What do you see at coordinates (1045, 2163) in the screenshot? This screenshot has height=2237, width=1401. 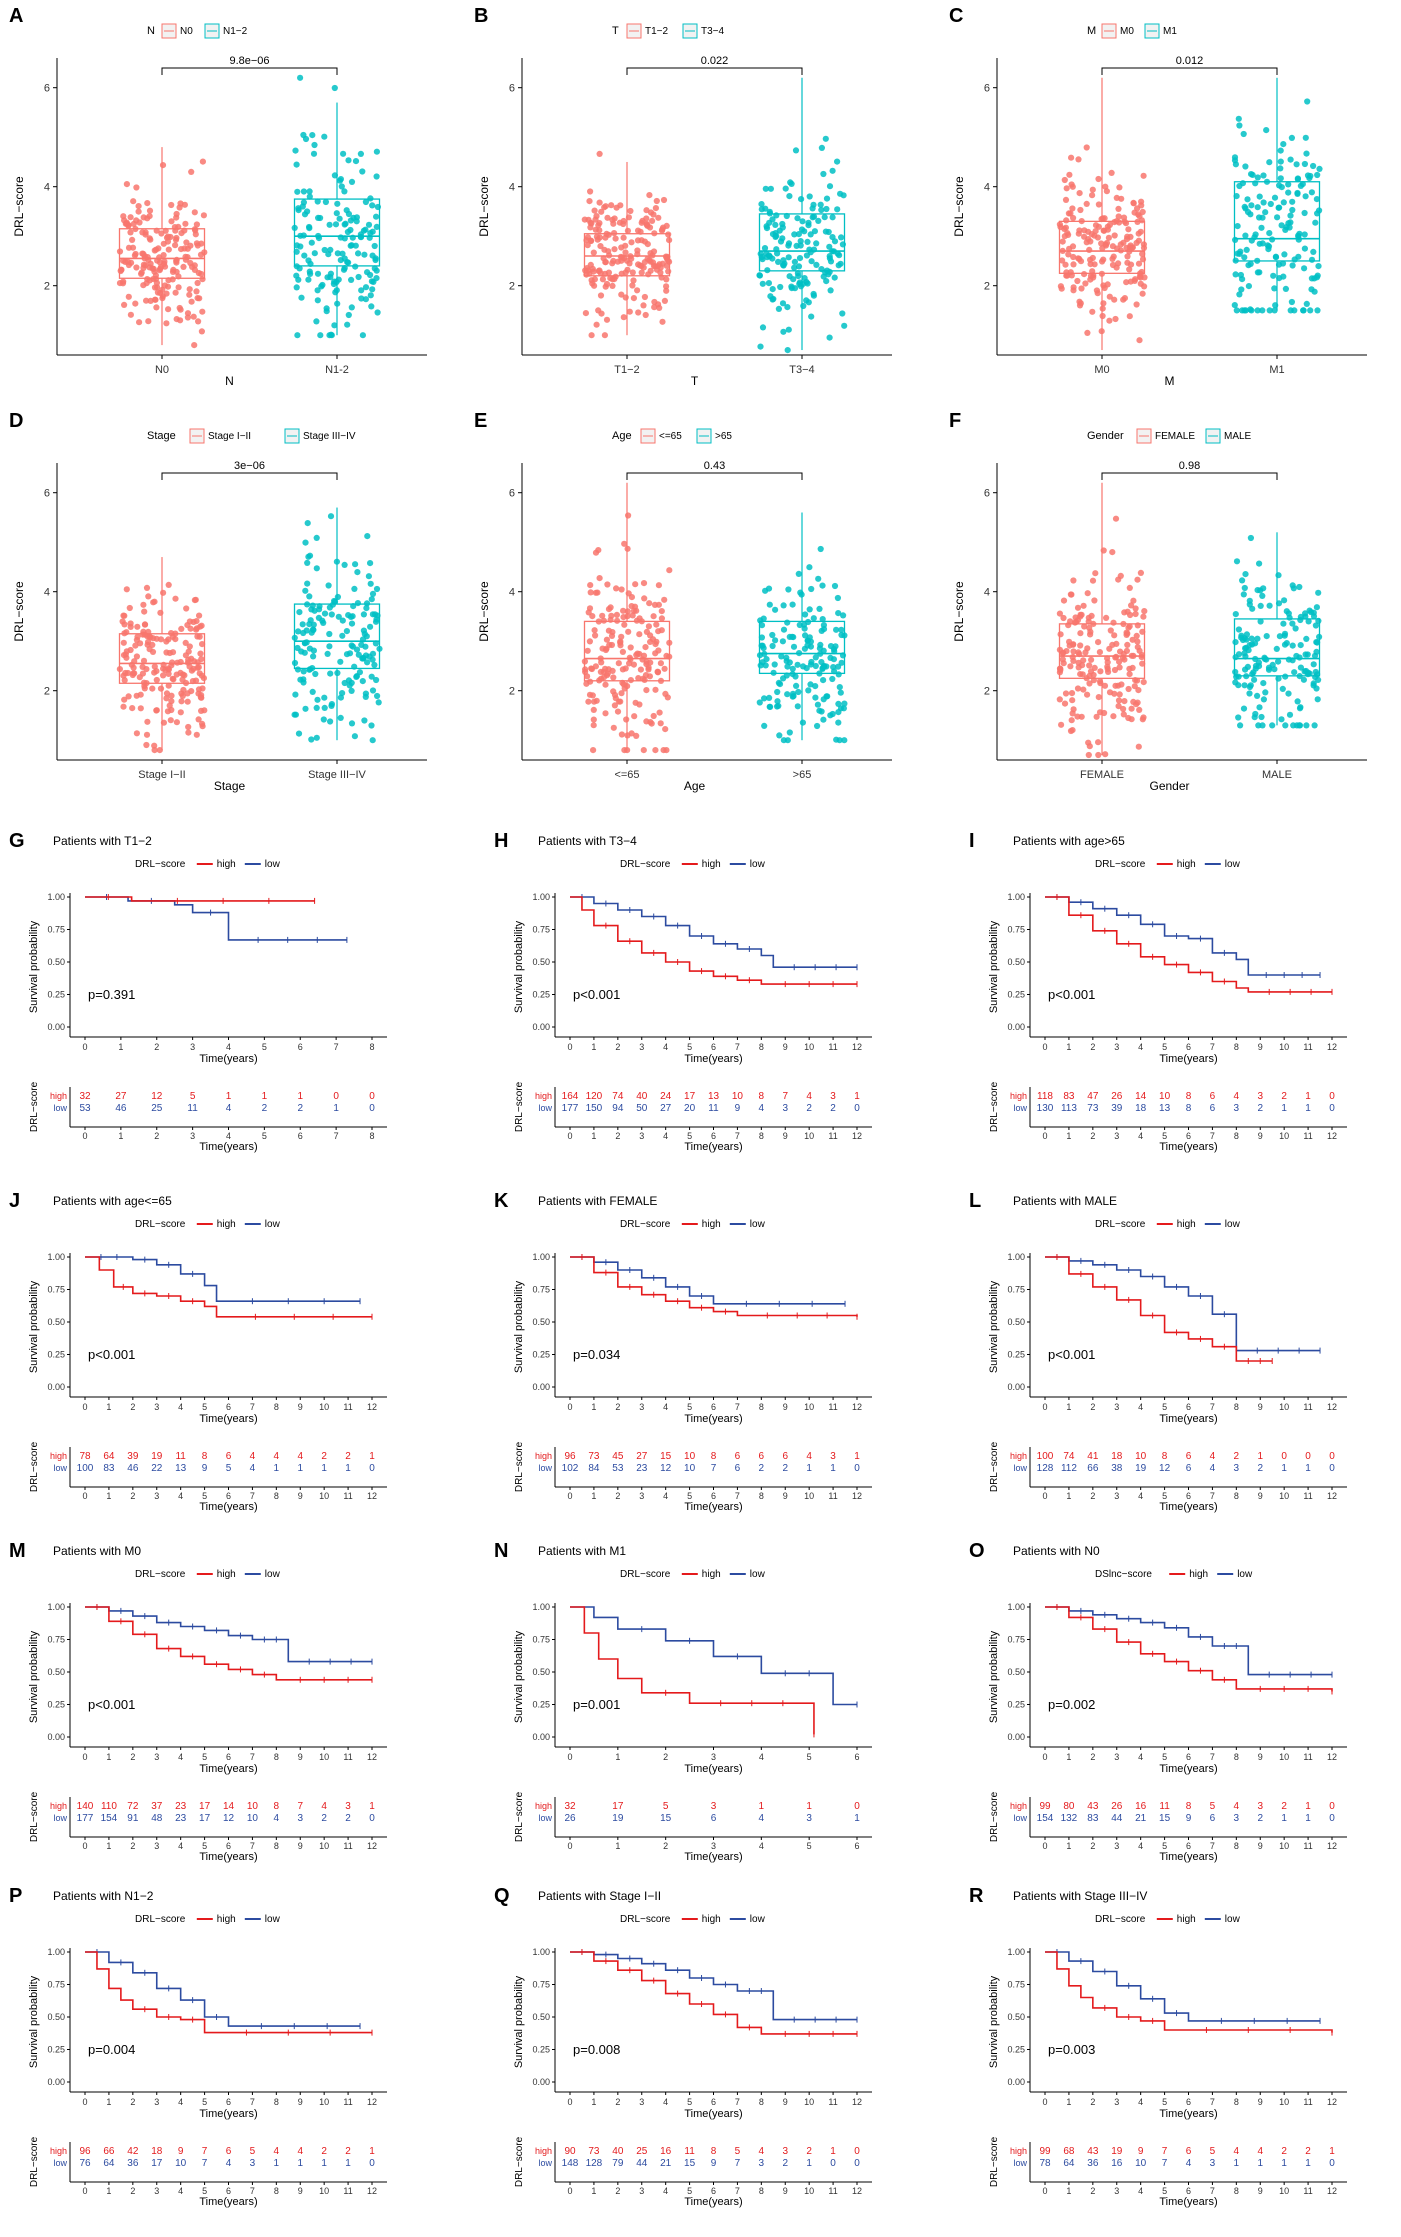 I see `risk-count-low: 78` at bounding box center [1045, 2163].